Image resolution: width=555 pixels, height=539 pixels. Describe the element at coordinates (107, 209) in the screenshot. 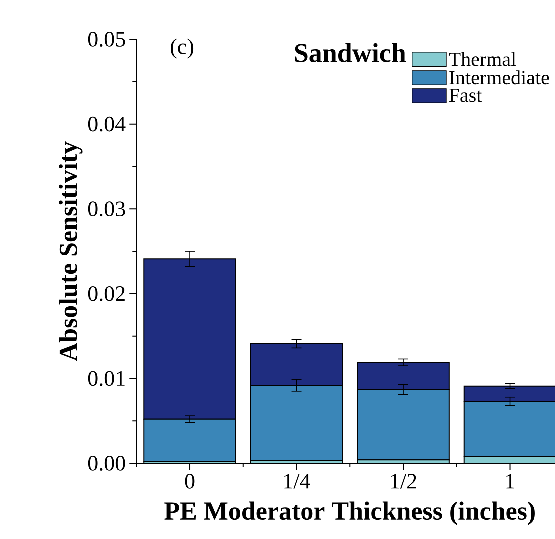

I see `y-tick-label: 0.03` at that location.